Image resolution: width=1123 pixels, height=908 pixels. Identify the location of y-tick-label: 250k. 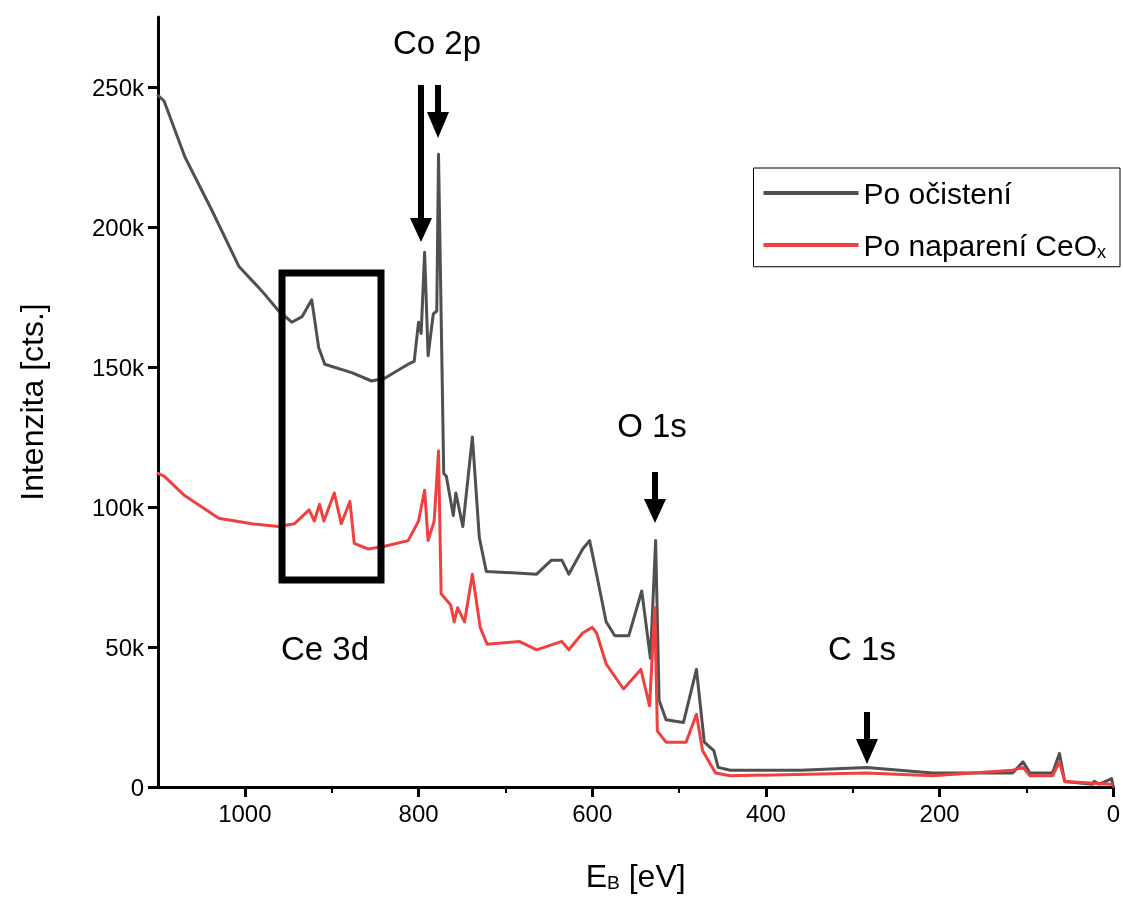
(118, 87).